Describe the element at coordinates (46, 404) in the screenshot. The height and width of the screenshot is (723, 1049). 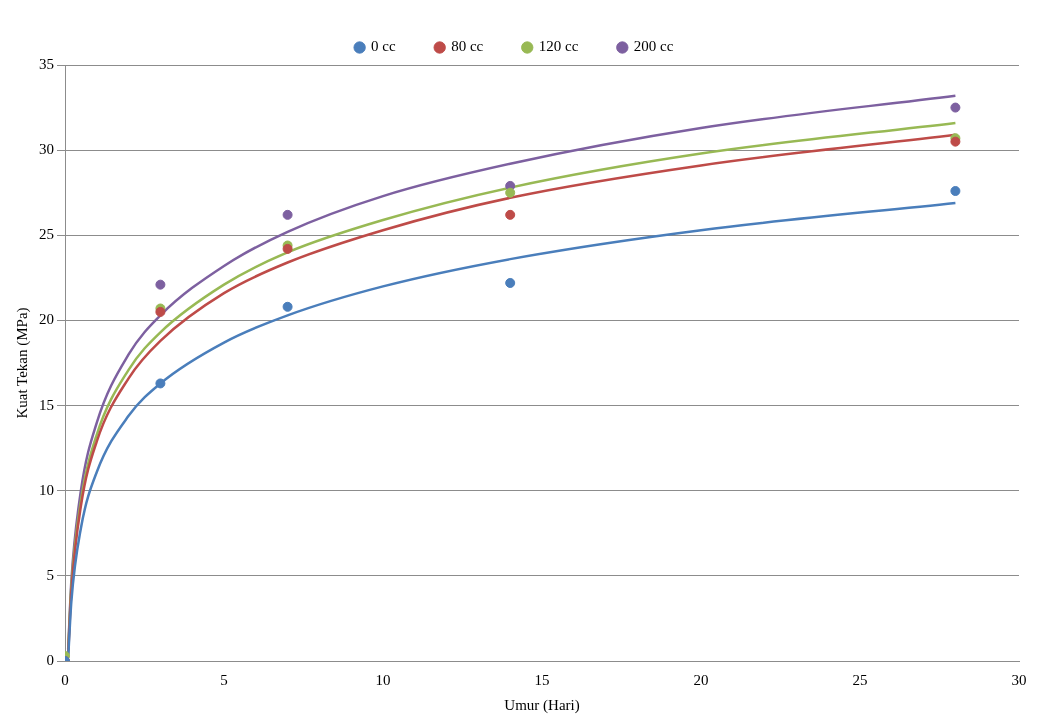
I see `y-tick-label: 15` at that location.